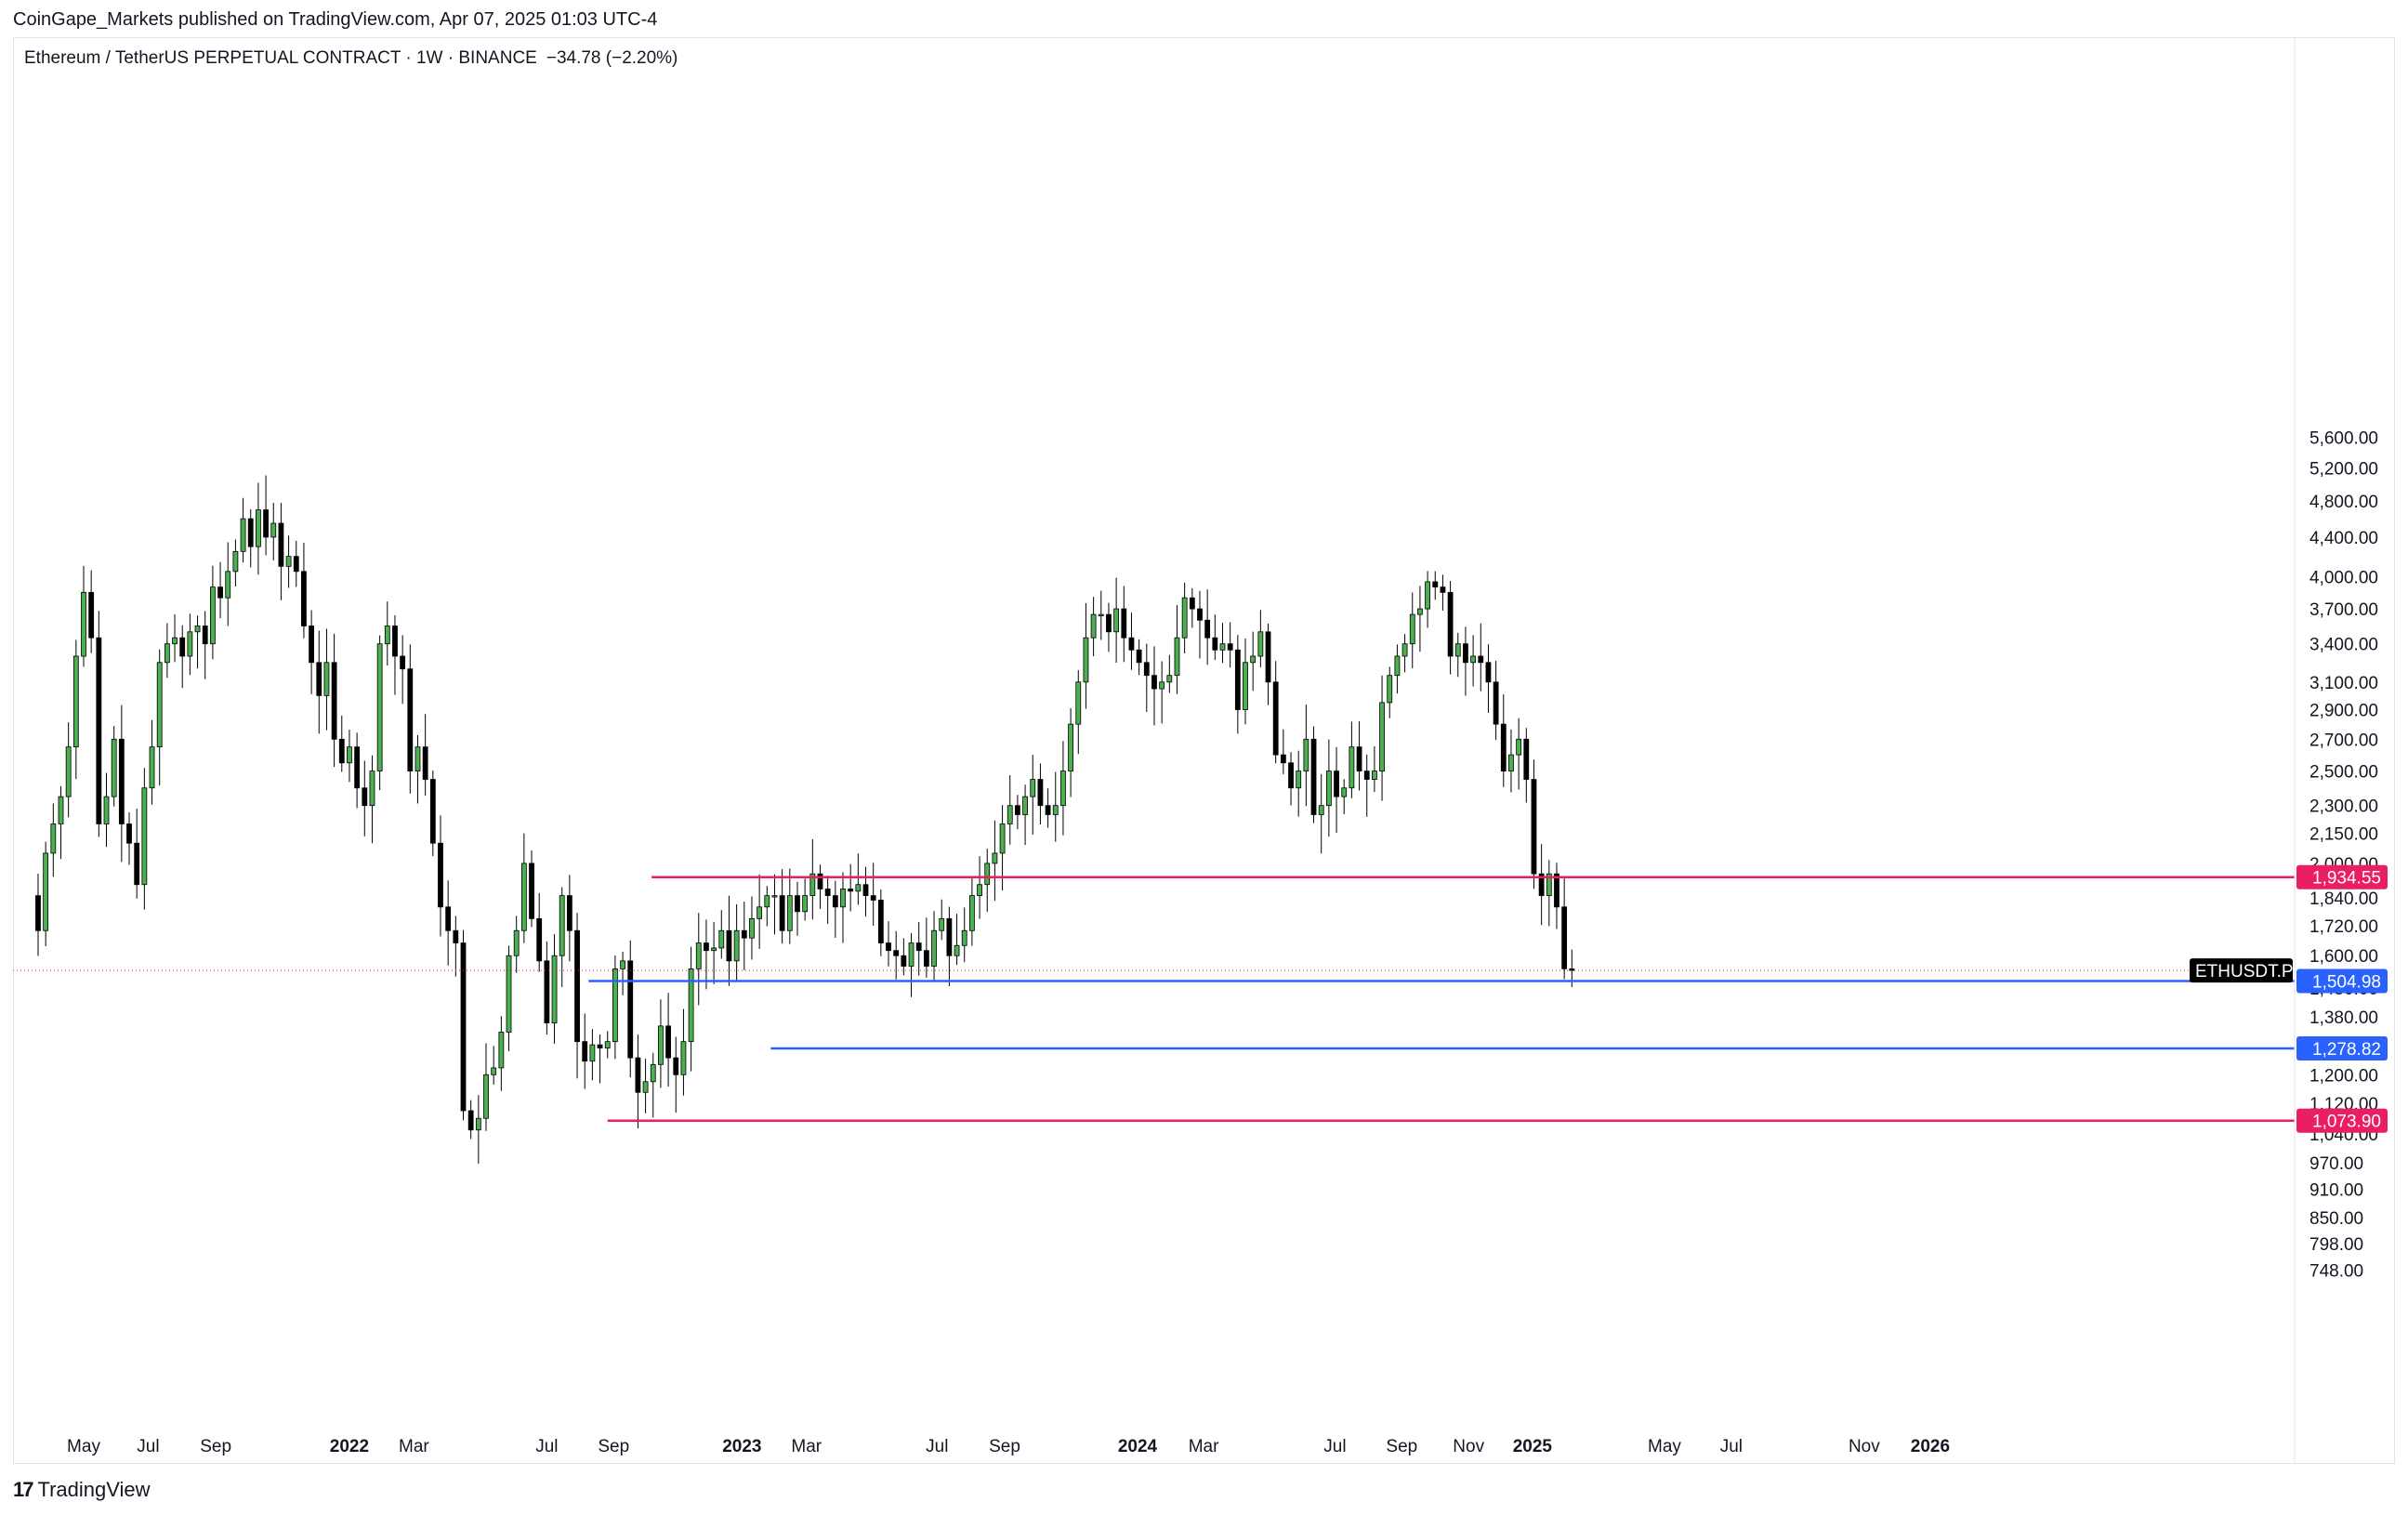  What do you see at coordinates (82, 1490) in the screenshot?
I see `tradingview-logo: 17 TradingView` at bounding box center [82, 1490].